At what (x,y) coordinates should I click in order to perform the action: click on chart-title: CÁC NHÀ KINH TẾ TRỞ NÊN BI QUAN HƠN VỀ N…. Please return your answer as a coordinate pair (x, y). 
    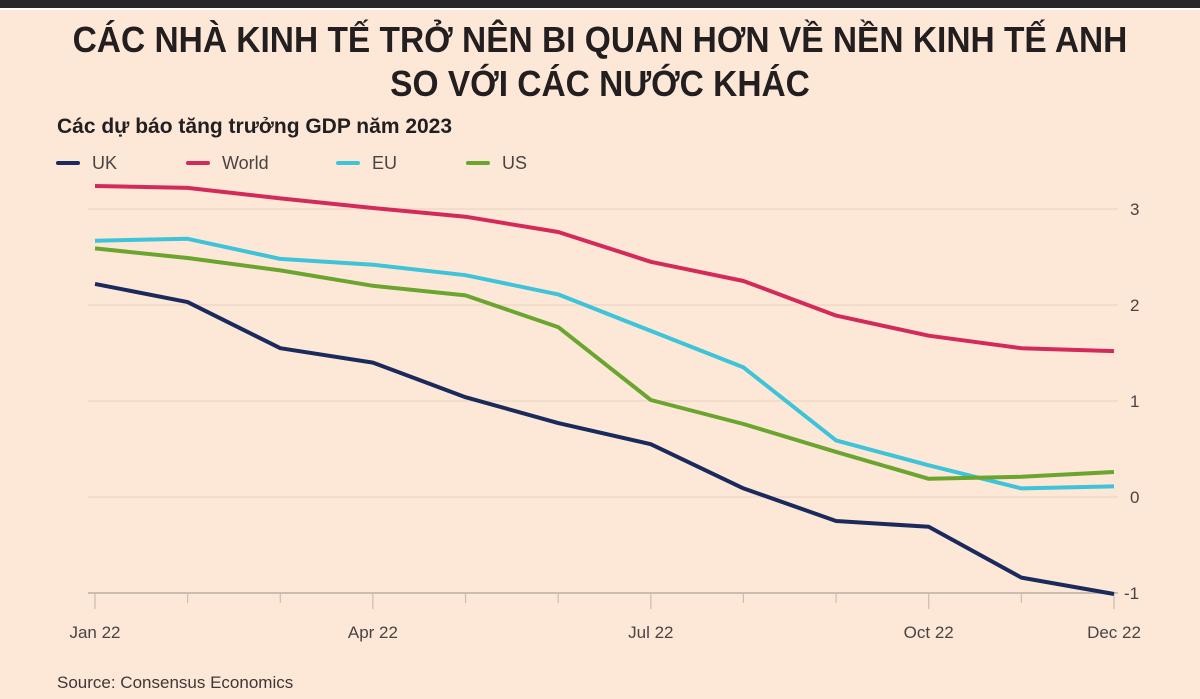
    Looking at the image, I should click on (600, 62).